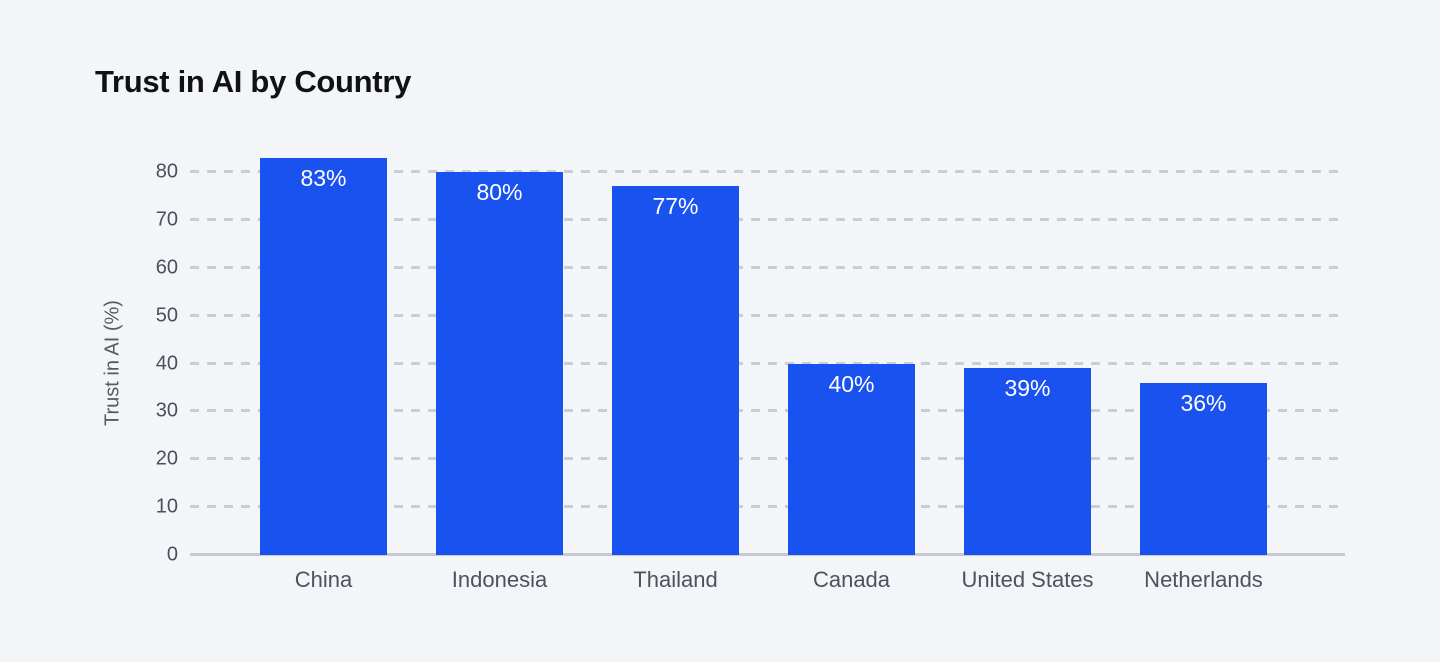 Image resolution: width=1440 pixels, height=662 pixels. I want to click on x-axis-line, so click(767, 554).